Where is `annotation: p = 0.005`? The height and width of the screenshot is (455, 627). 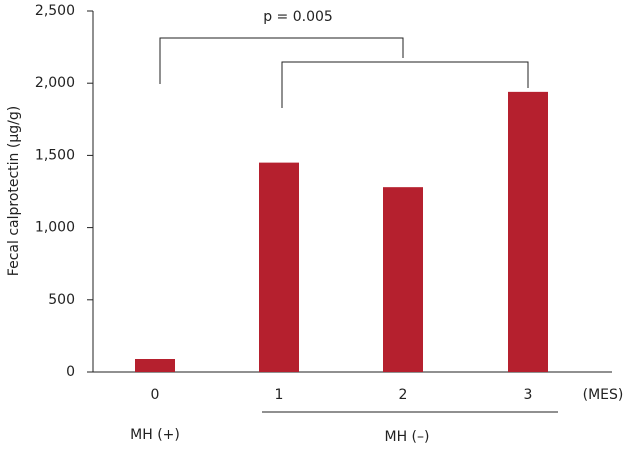
annotation: p = 0.005 is located at coordinates (298, 17).